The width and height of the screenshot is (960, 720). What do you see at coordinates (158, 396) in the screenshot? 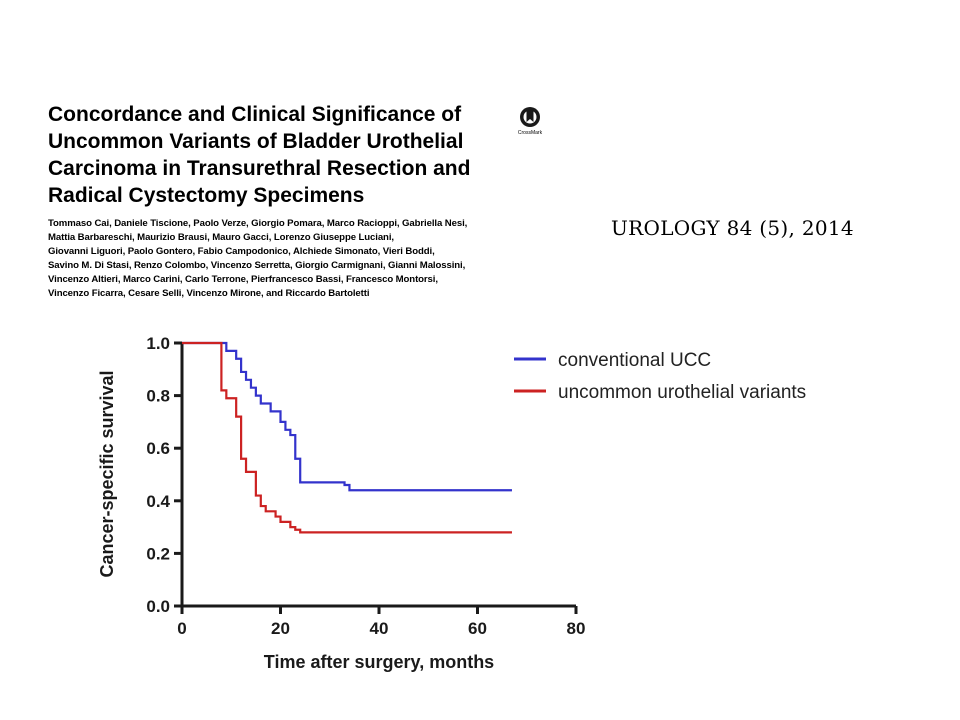
I see `y-tick-label: 0.8` at bounding box center [158, 396].